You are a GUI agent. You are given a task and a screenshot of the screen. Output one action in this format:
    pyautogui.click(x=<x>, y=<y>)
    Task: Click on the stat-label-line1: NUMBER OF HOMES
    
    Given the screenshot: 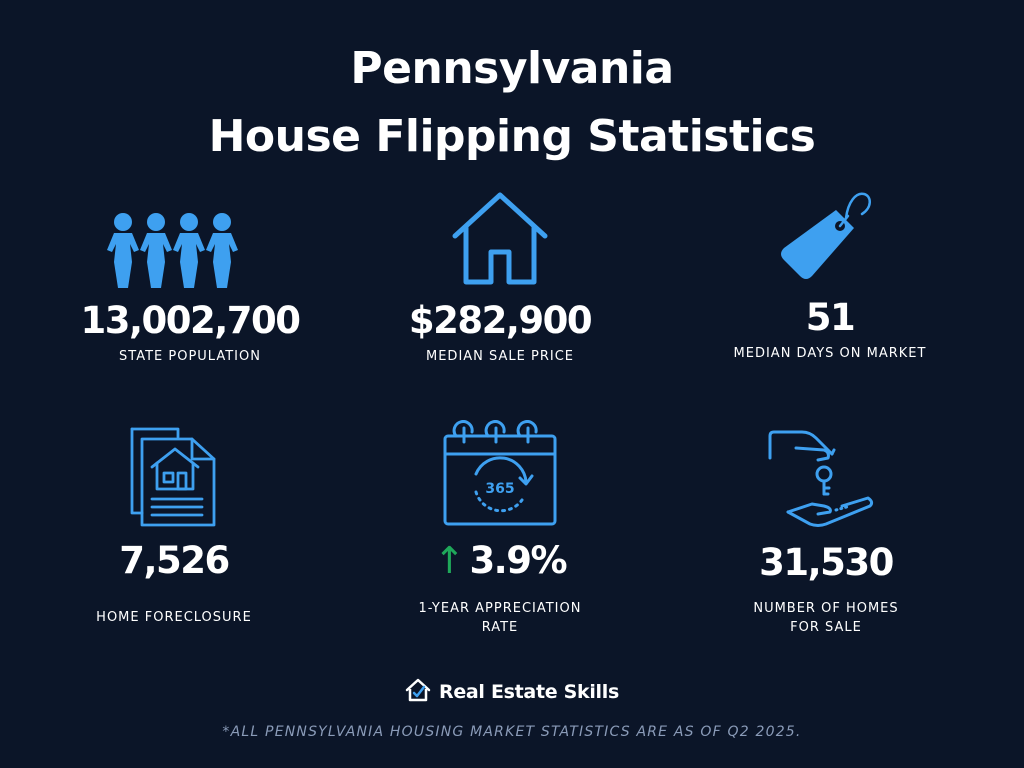 What is the action you would take?
    pyautogui.click(x=826, y=608)
    